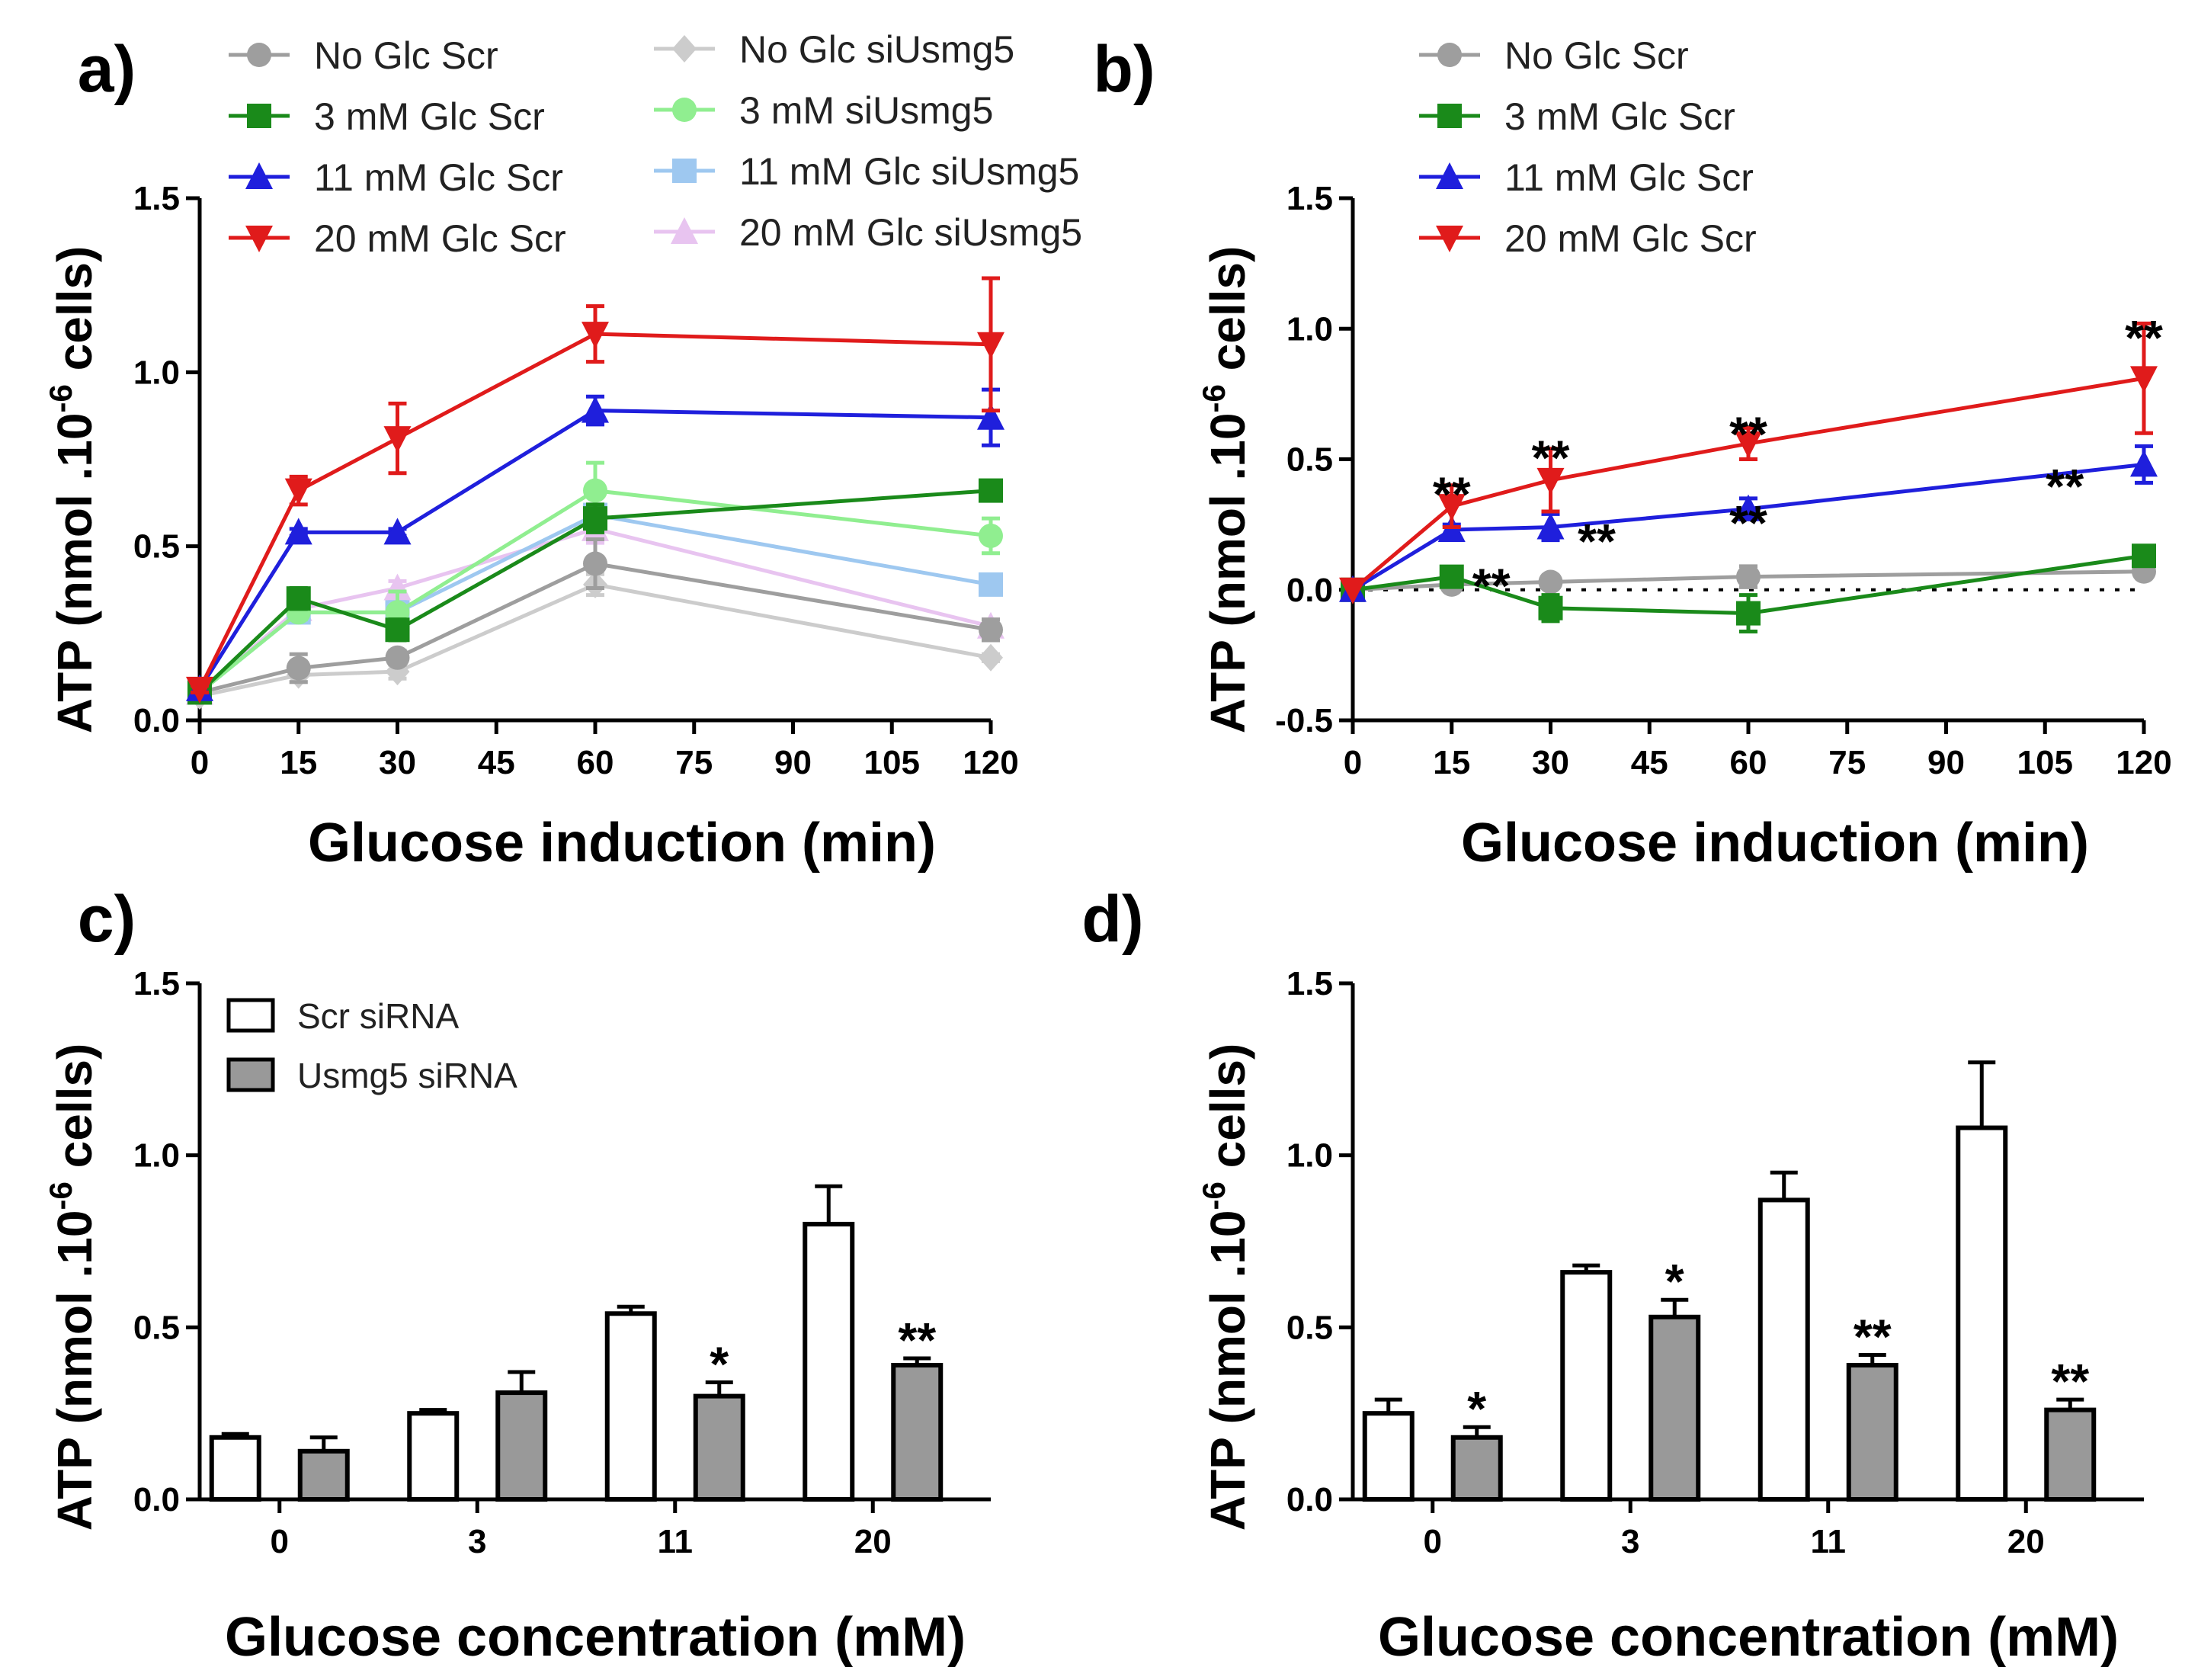 The width and height of the screenshot is (2198, 1680). I want to click on series-11-mm-glc-scr, so click(595, 544).